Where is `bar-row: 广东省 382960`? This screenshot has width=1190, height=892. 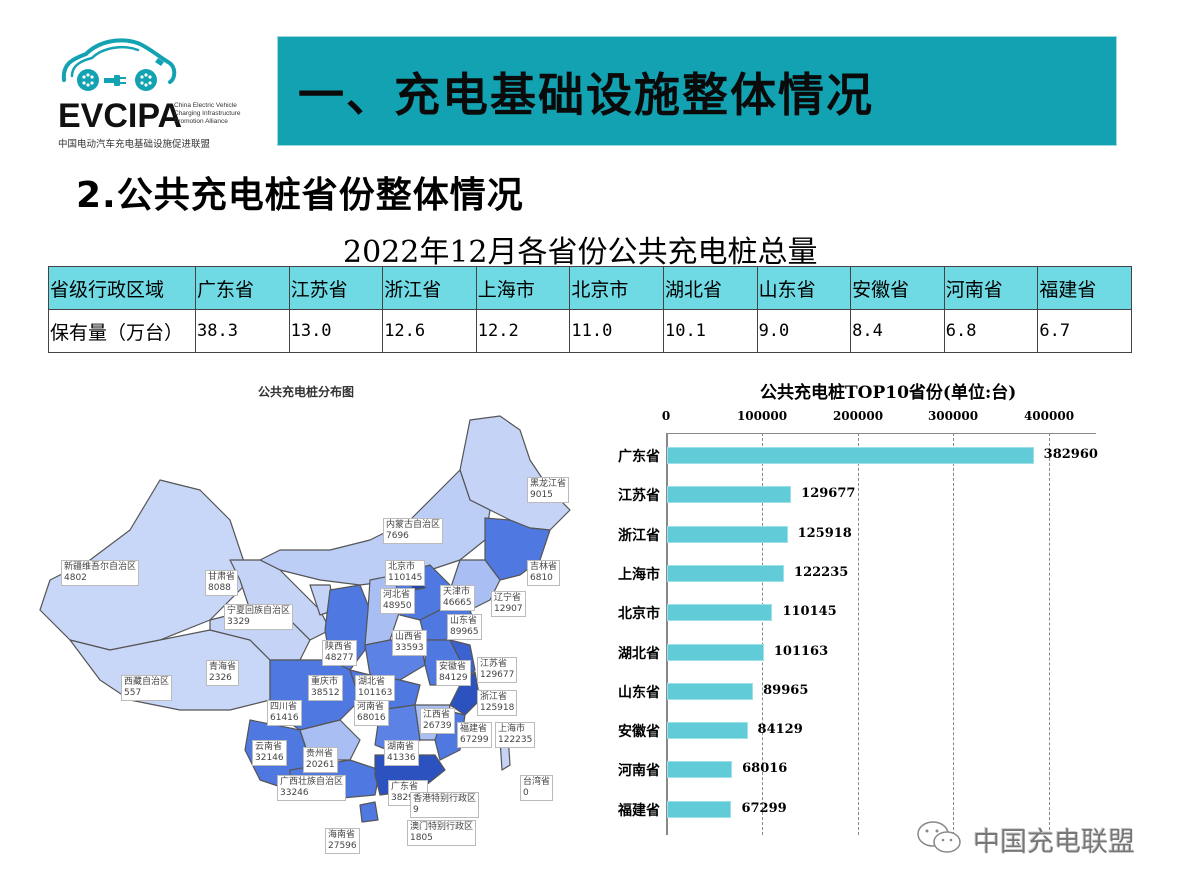 bar-row: 广东省 382960 is located at coordinates (856, 456).